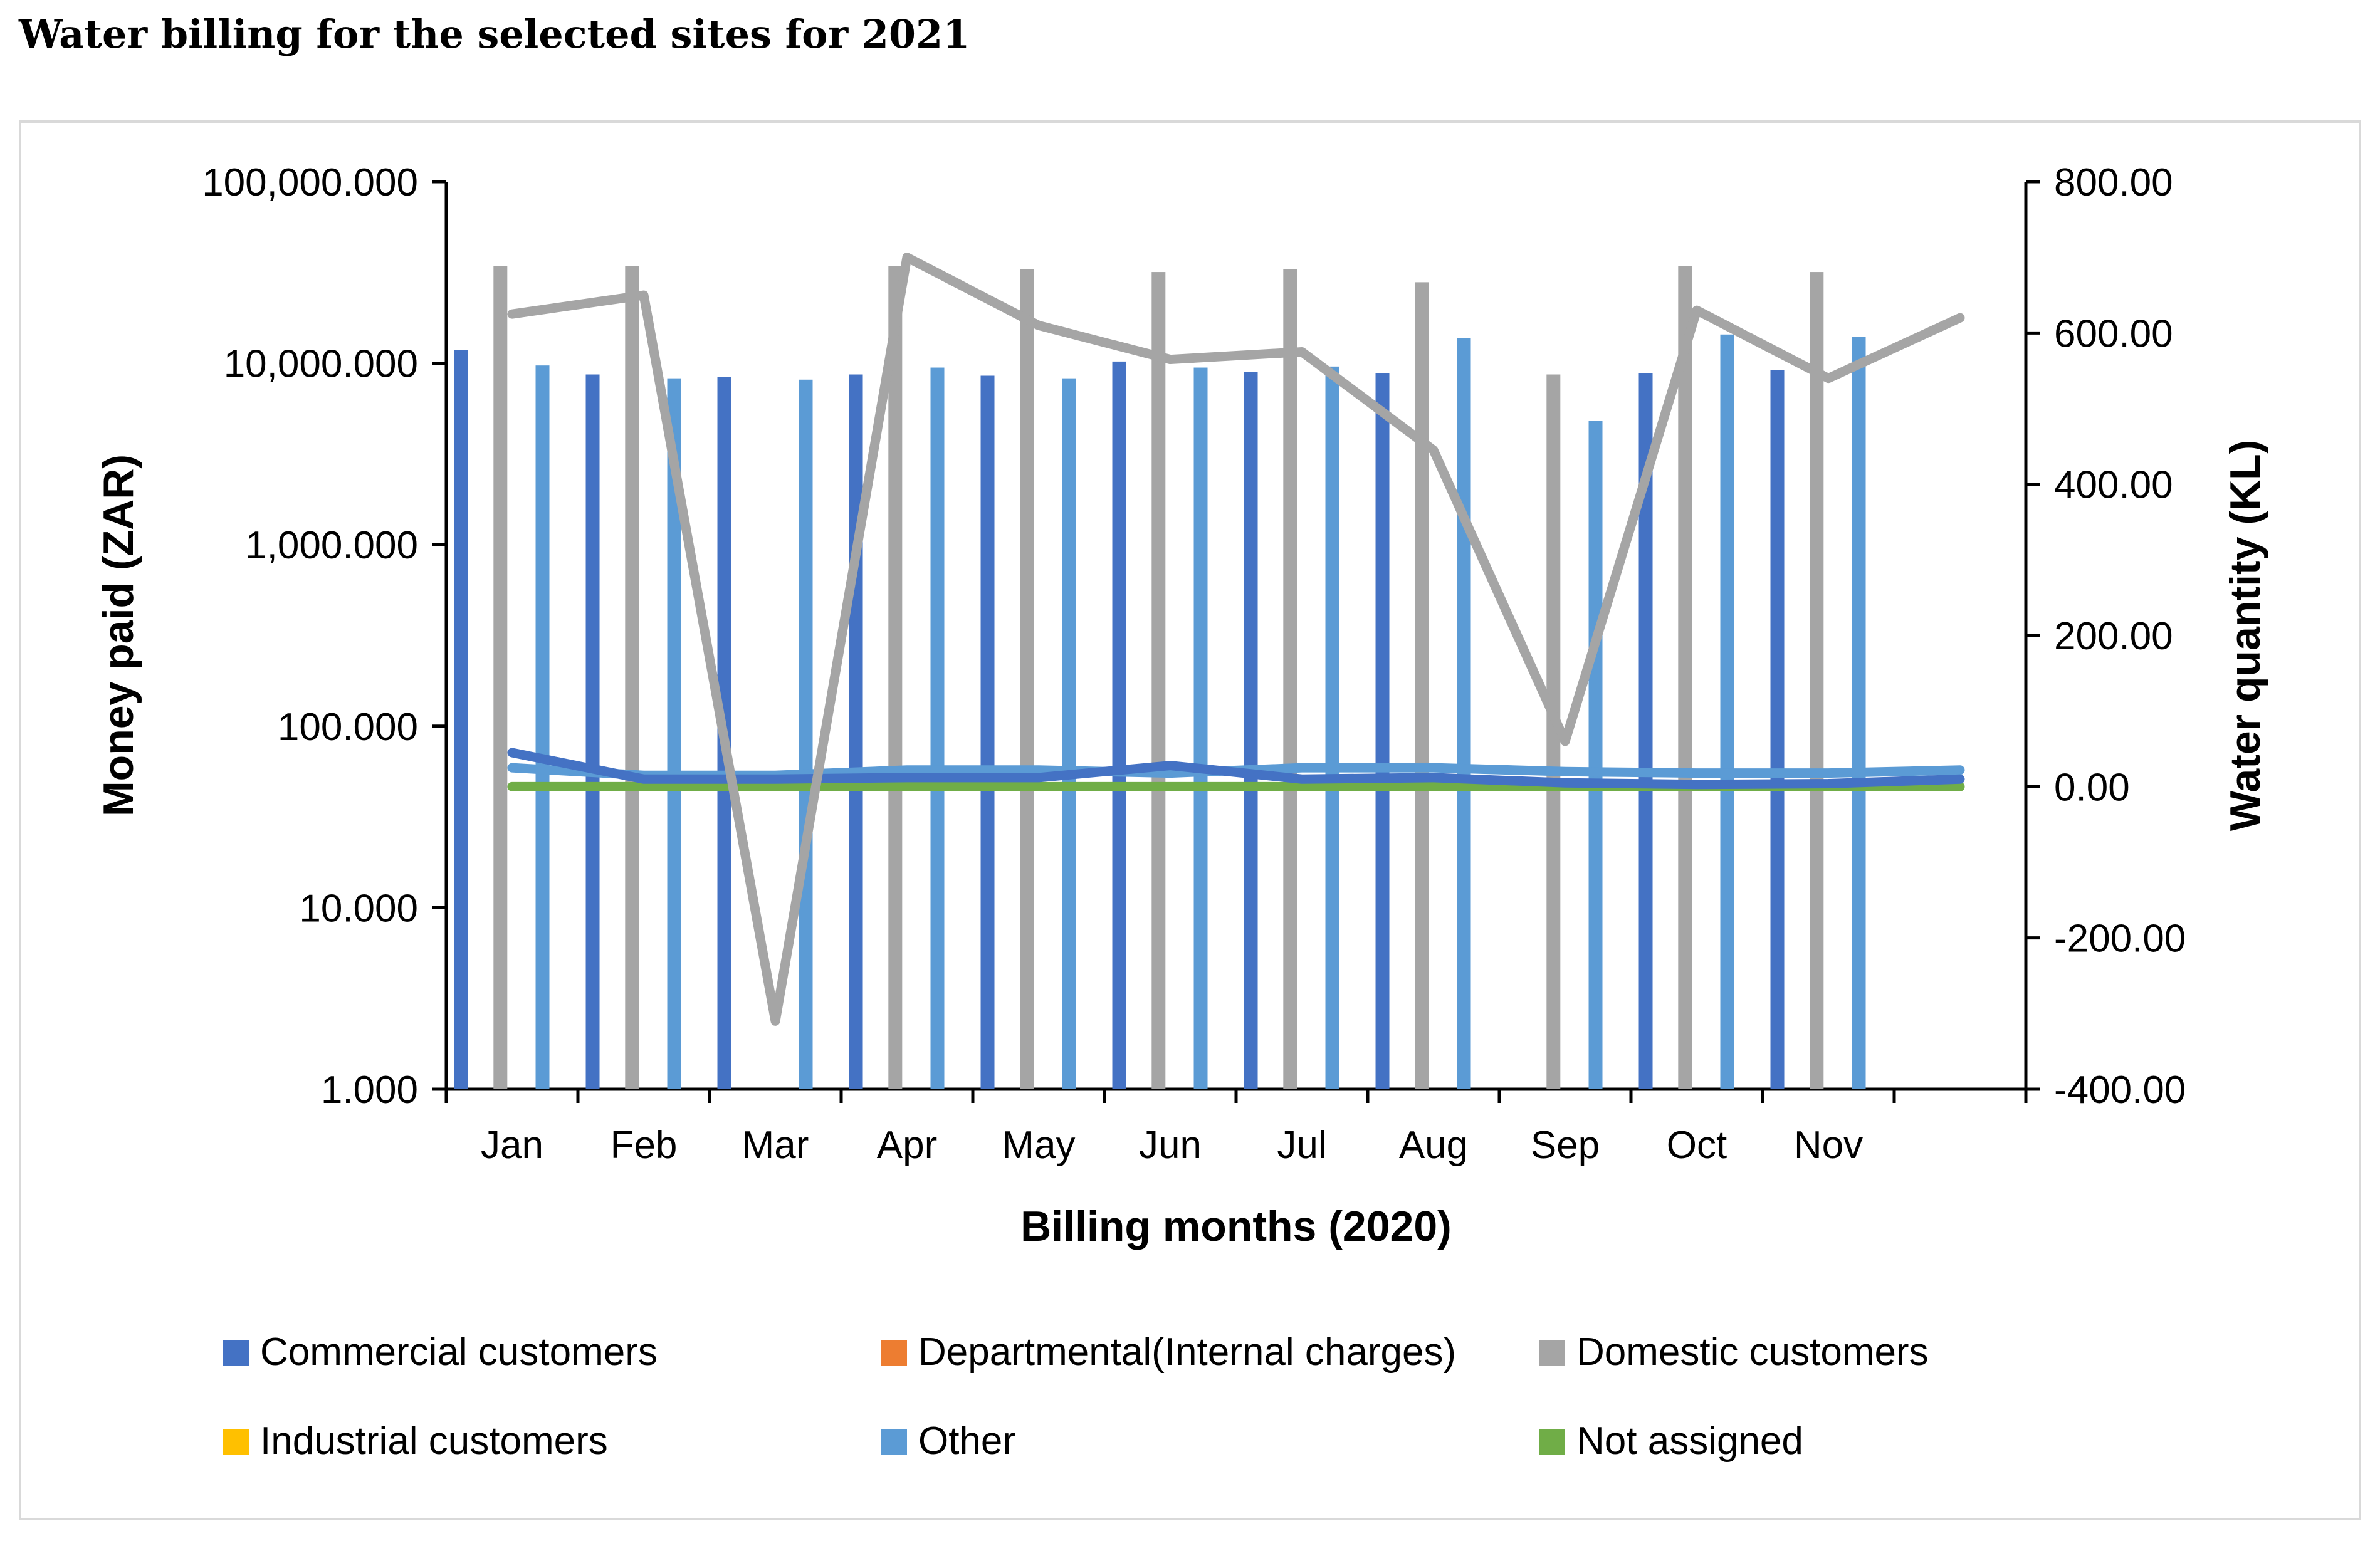  What do you see at coordinates (2092, 787) in the screenshot?
I see `right-tick-label: 0.00` at bounding box center [2092, 787].